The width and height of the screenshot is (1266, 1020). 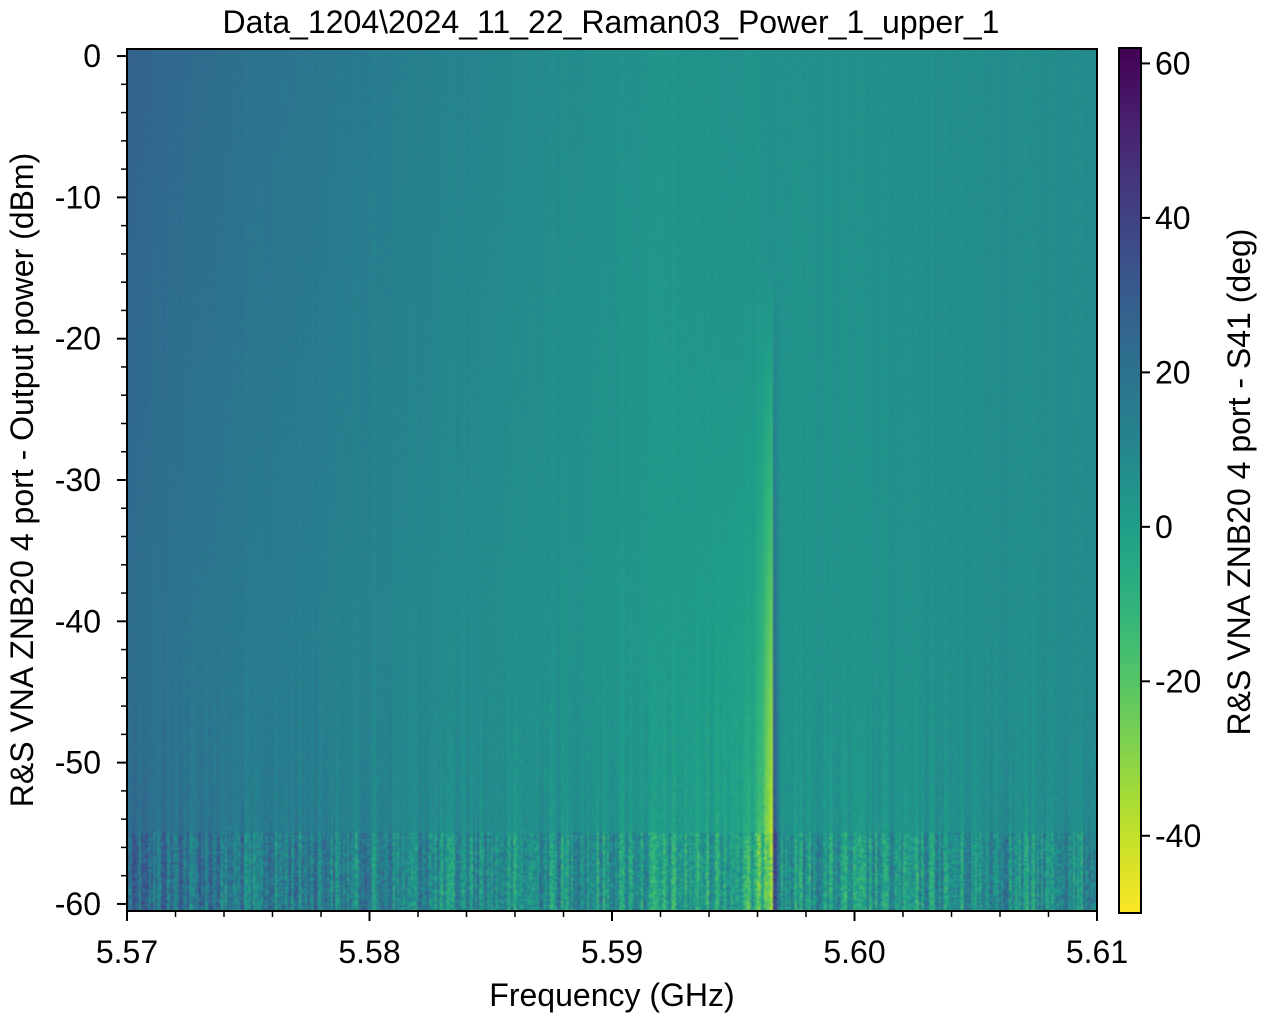 I want to click on colorbar-gradient, so click(x=1130, y=480).